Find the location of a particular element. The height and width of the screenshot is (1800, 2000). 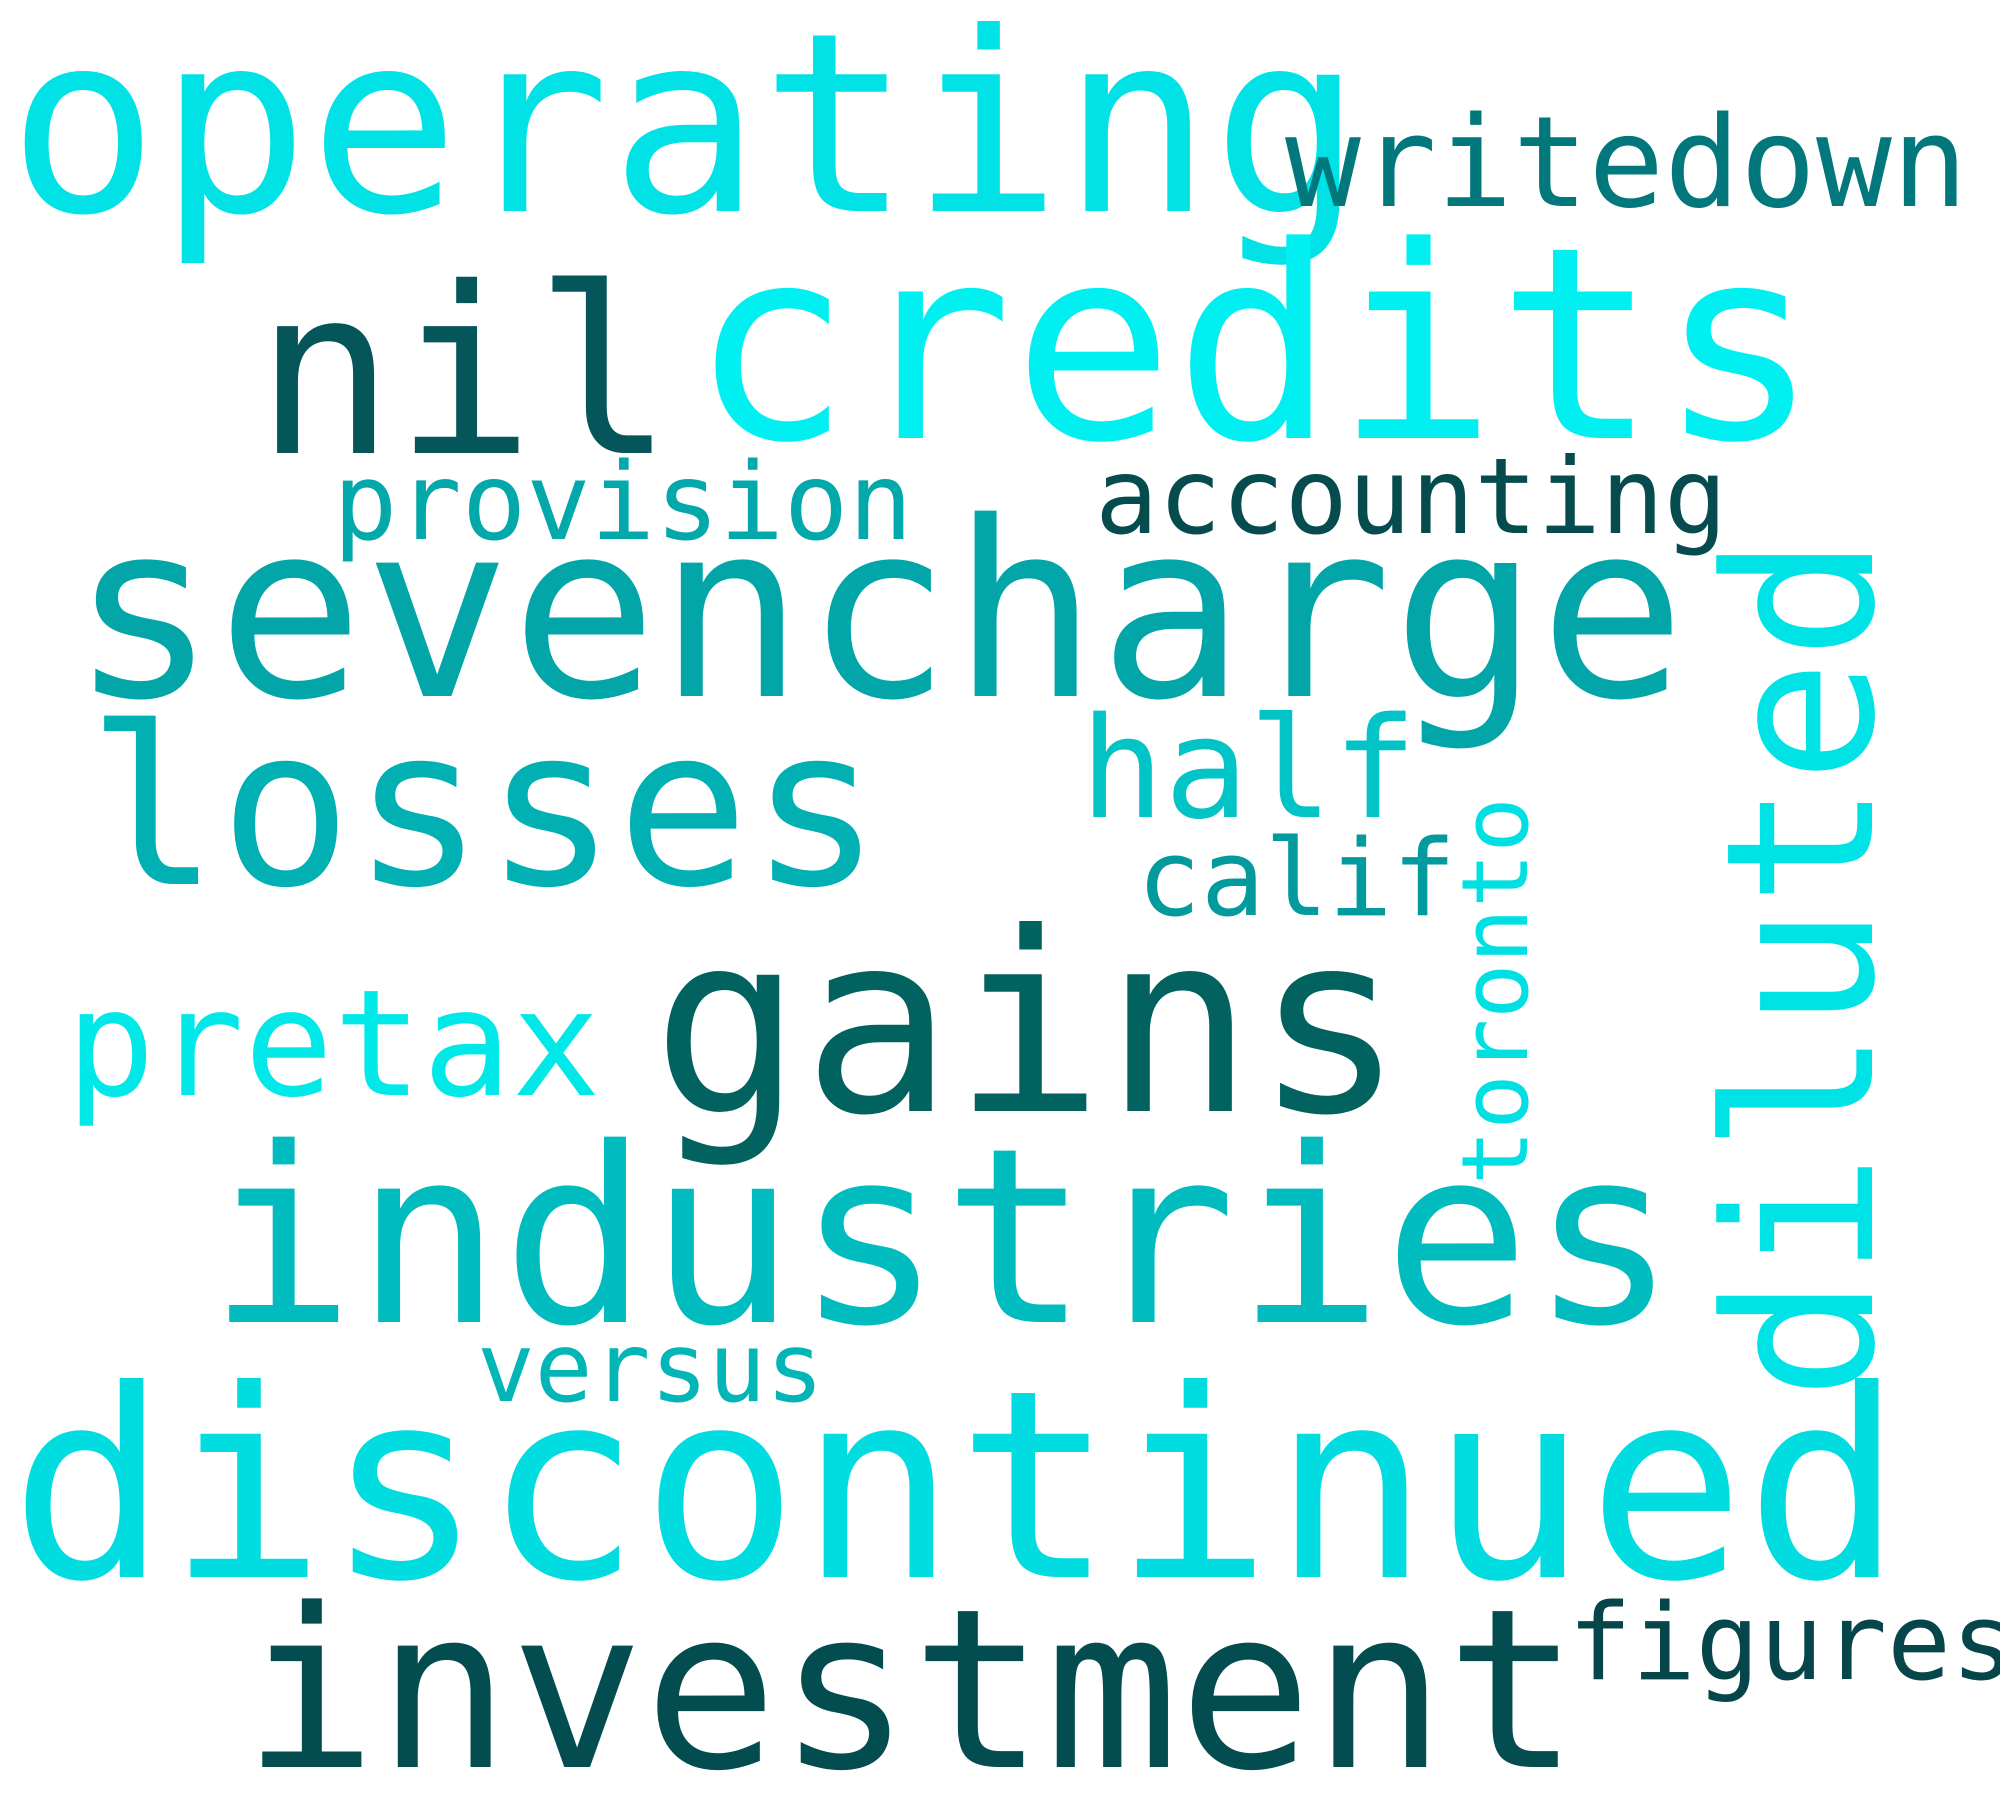

word-provision: provision is located at coordinates (623, 503).